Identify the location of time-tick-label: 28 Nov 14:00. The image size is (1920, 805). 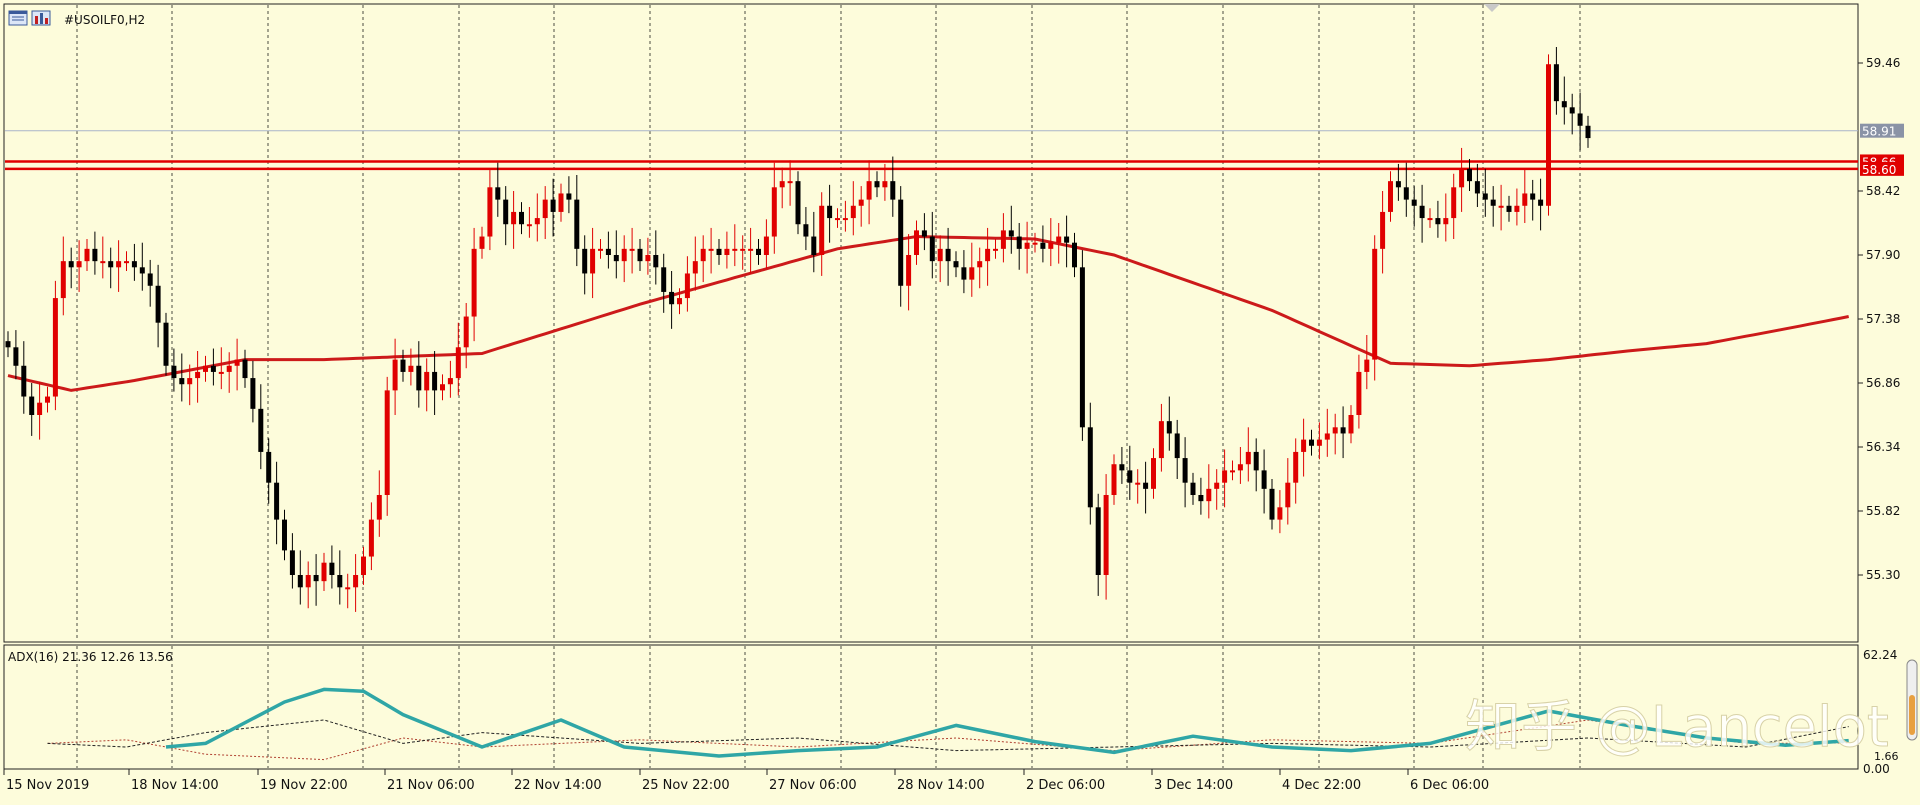
(941, 785).